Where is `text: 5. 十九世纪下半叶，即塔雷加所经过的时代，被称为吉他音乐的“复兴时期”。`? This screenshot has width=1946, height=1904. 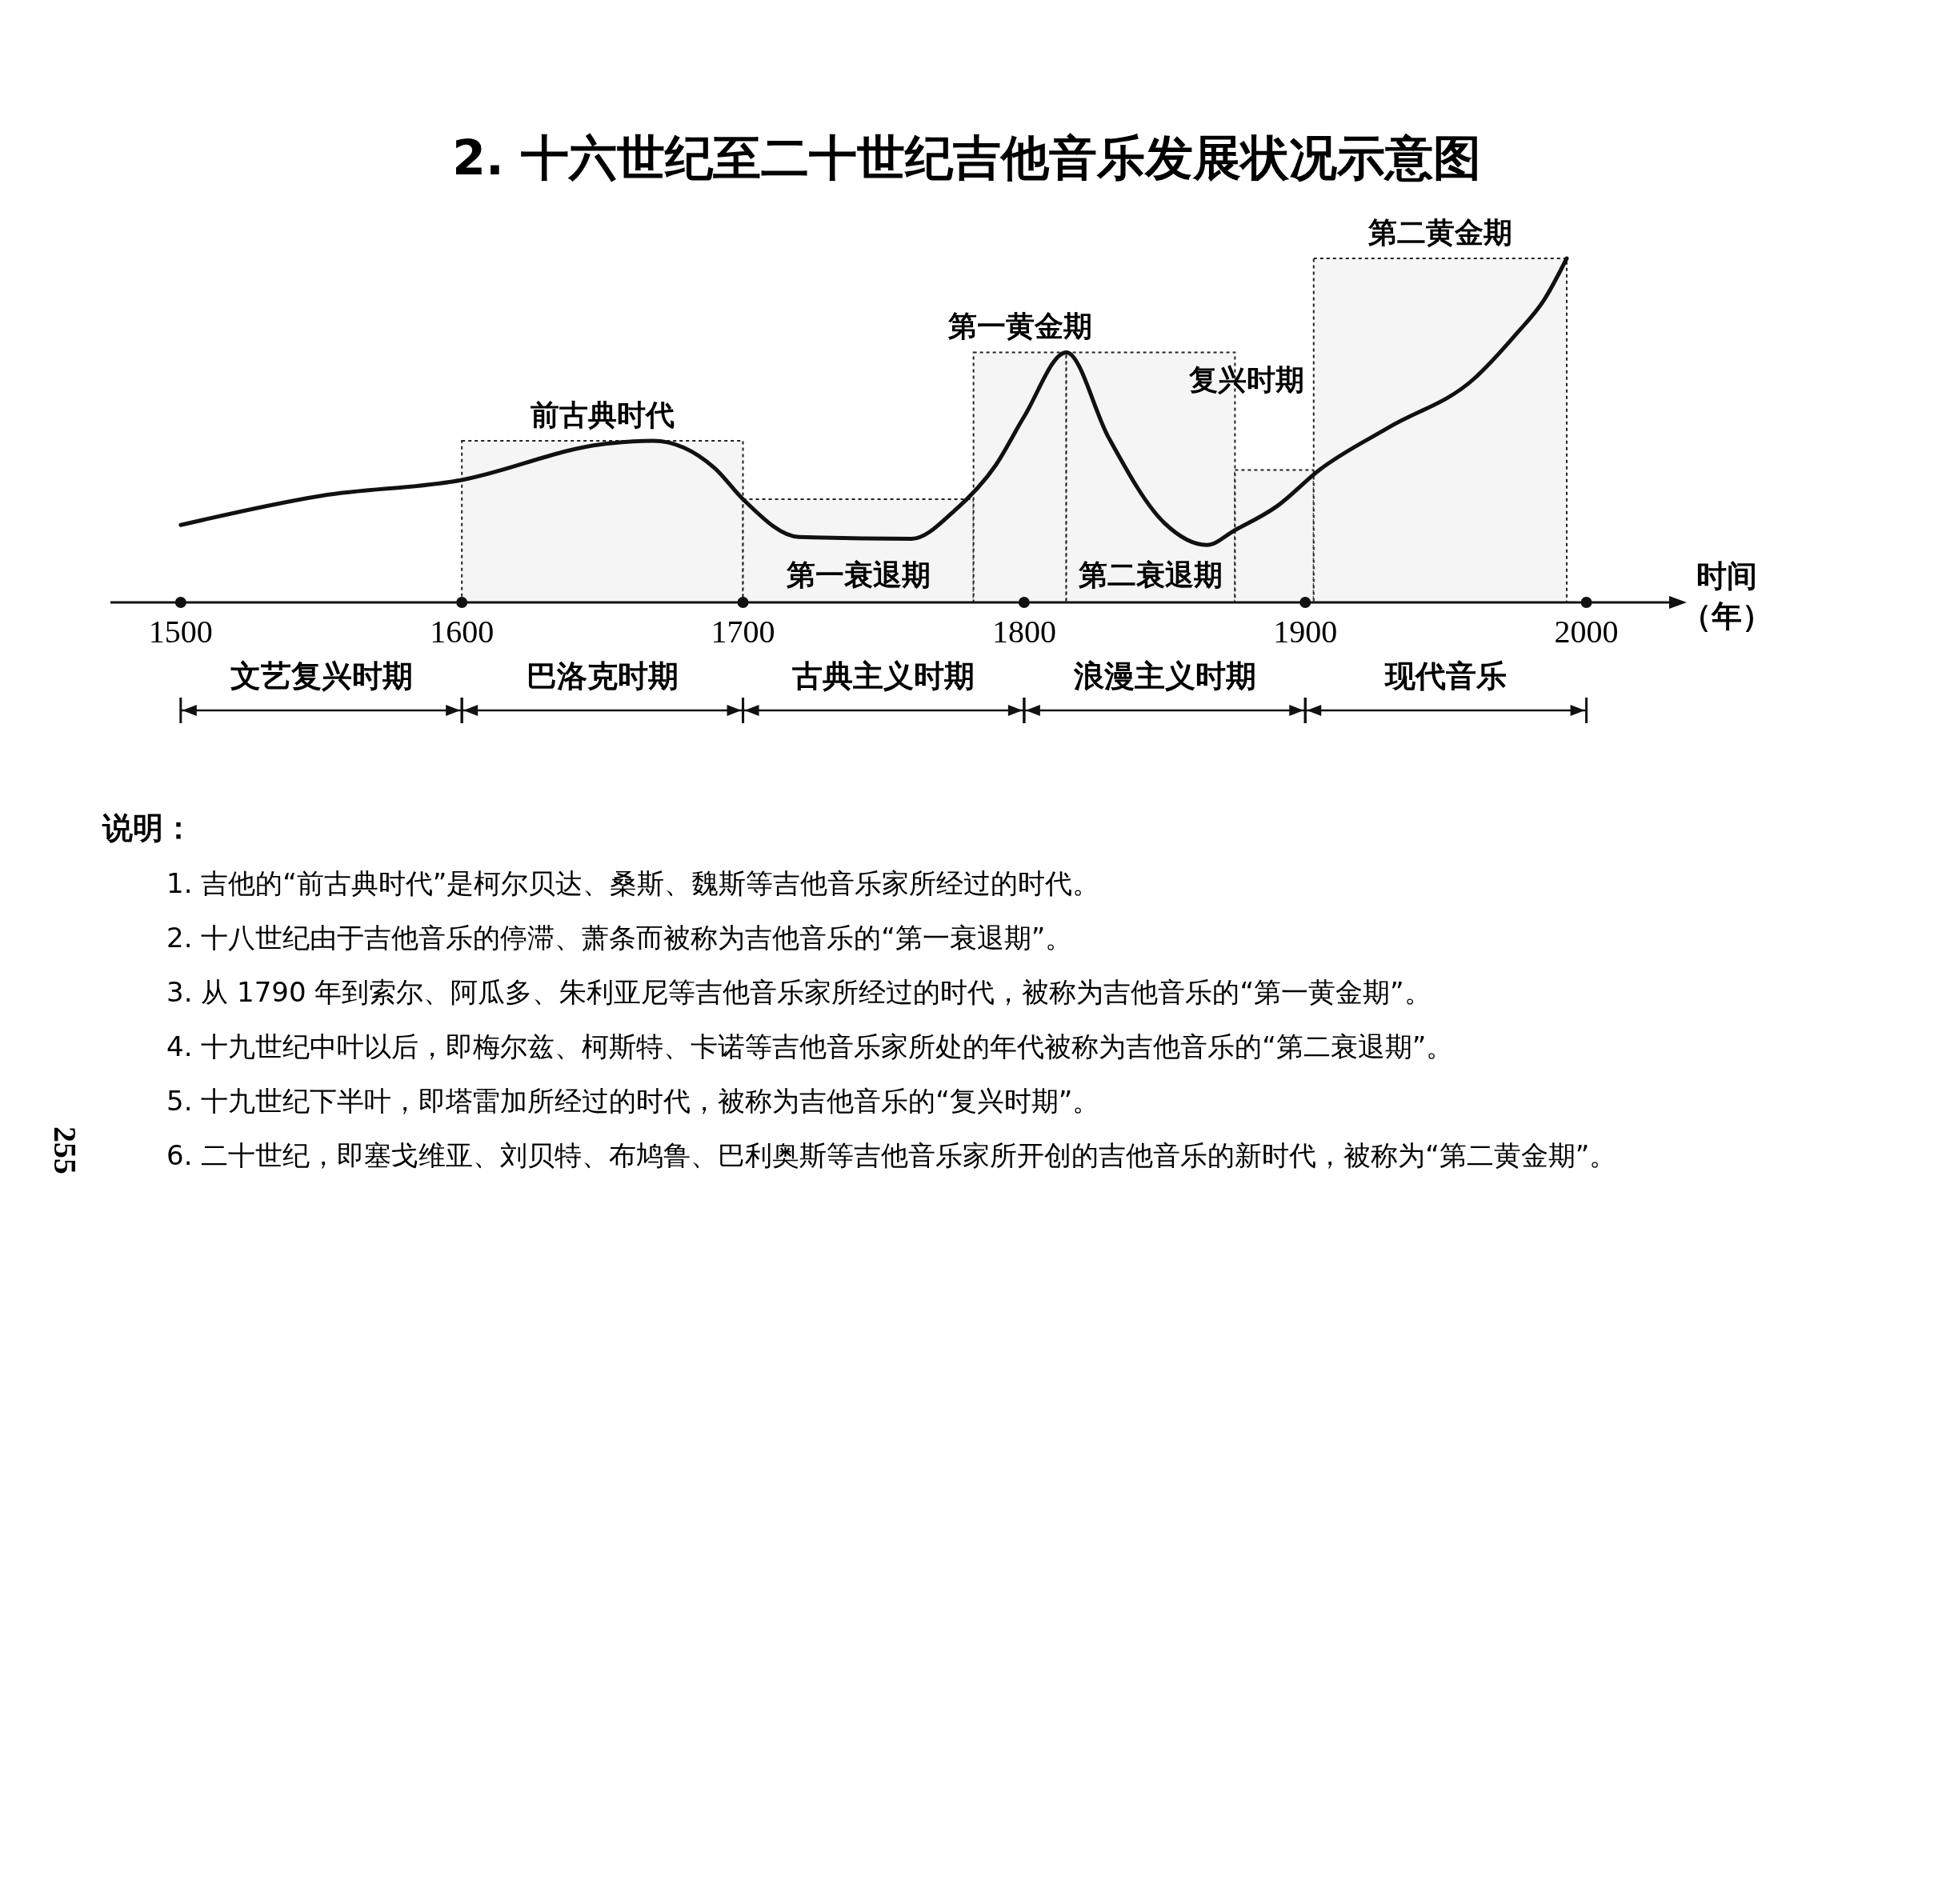
text: 5. 十九世纪下半叶，即塔雷加所经过的时代，被称为吉他音乐的“复兴时期”。 is located at coordinates (633, 1101).